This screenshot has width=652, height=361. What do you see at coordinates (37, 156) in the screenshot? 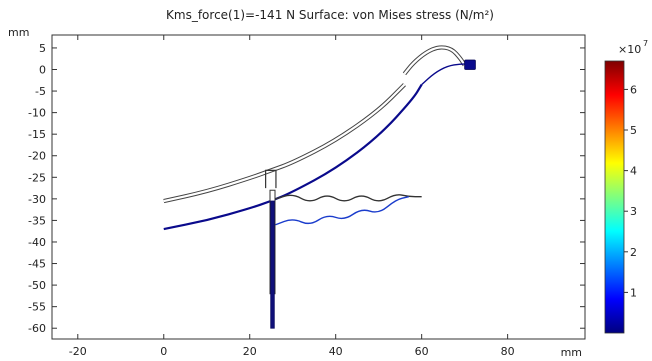
I see `y-tick-label: -20` at bounding box center [37, 156].